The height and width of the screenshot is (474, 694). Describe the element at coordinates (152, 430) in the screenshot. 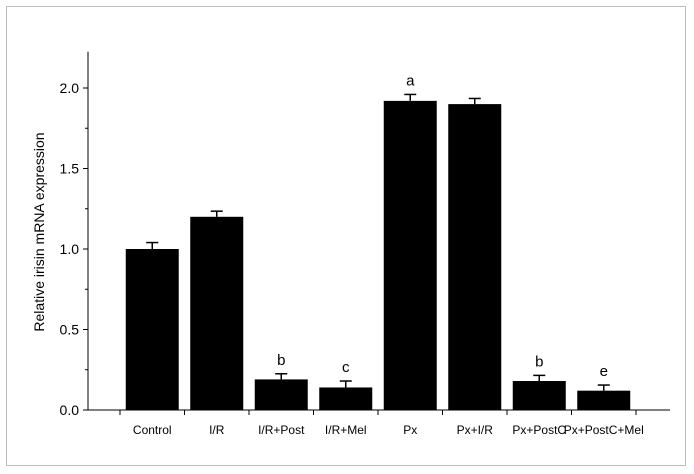

I see `x-tick-label: Control` at that location.